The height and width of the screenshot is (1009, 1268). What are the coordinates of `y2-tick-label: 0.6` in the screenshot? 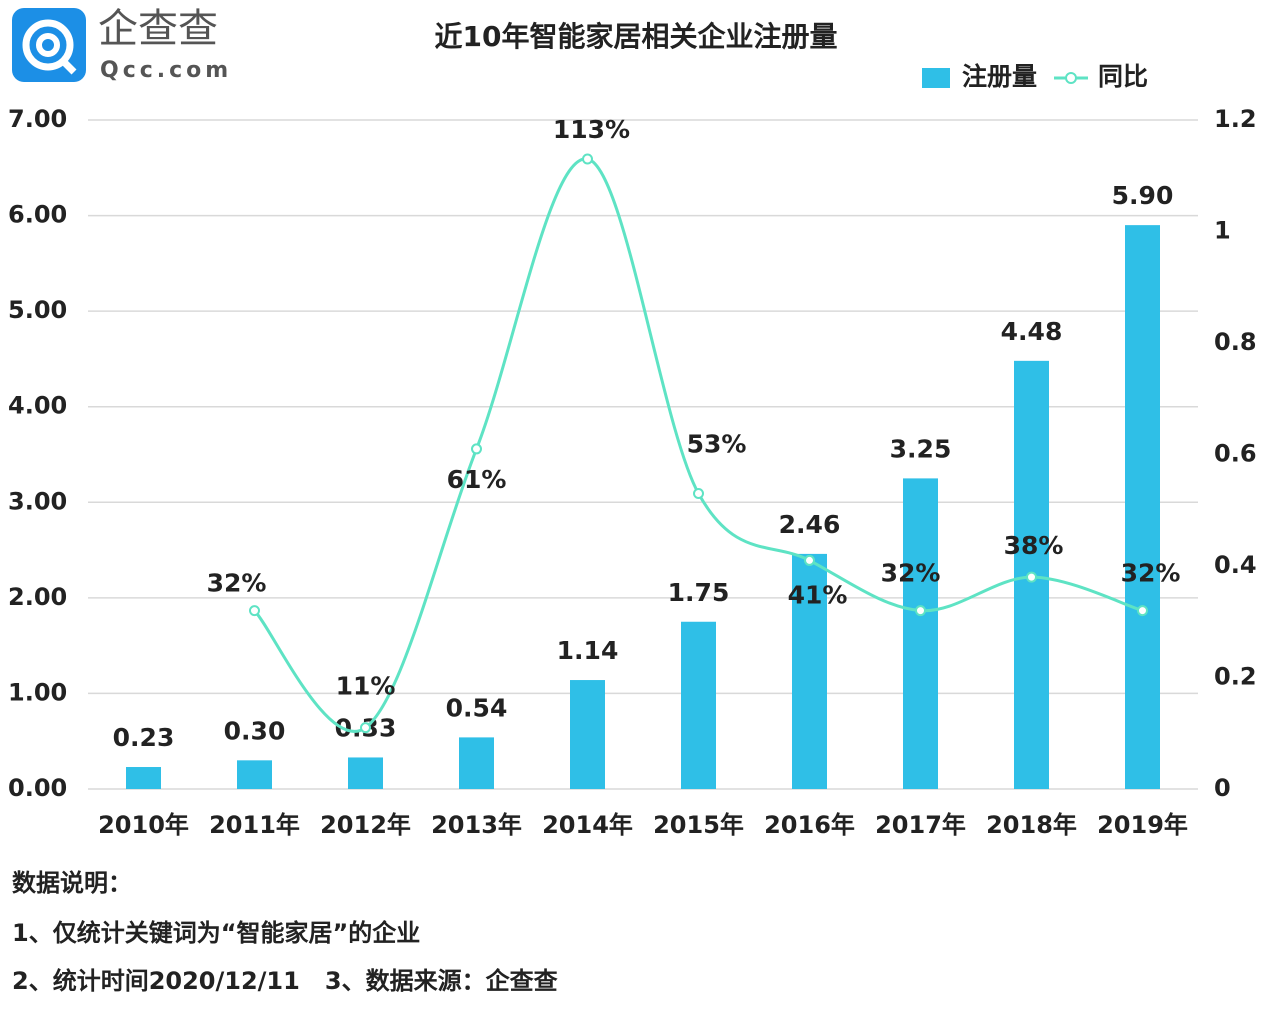 It's located at (1235, 454).